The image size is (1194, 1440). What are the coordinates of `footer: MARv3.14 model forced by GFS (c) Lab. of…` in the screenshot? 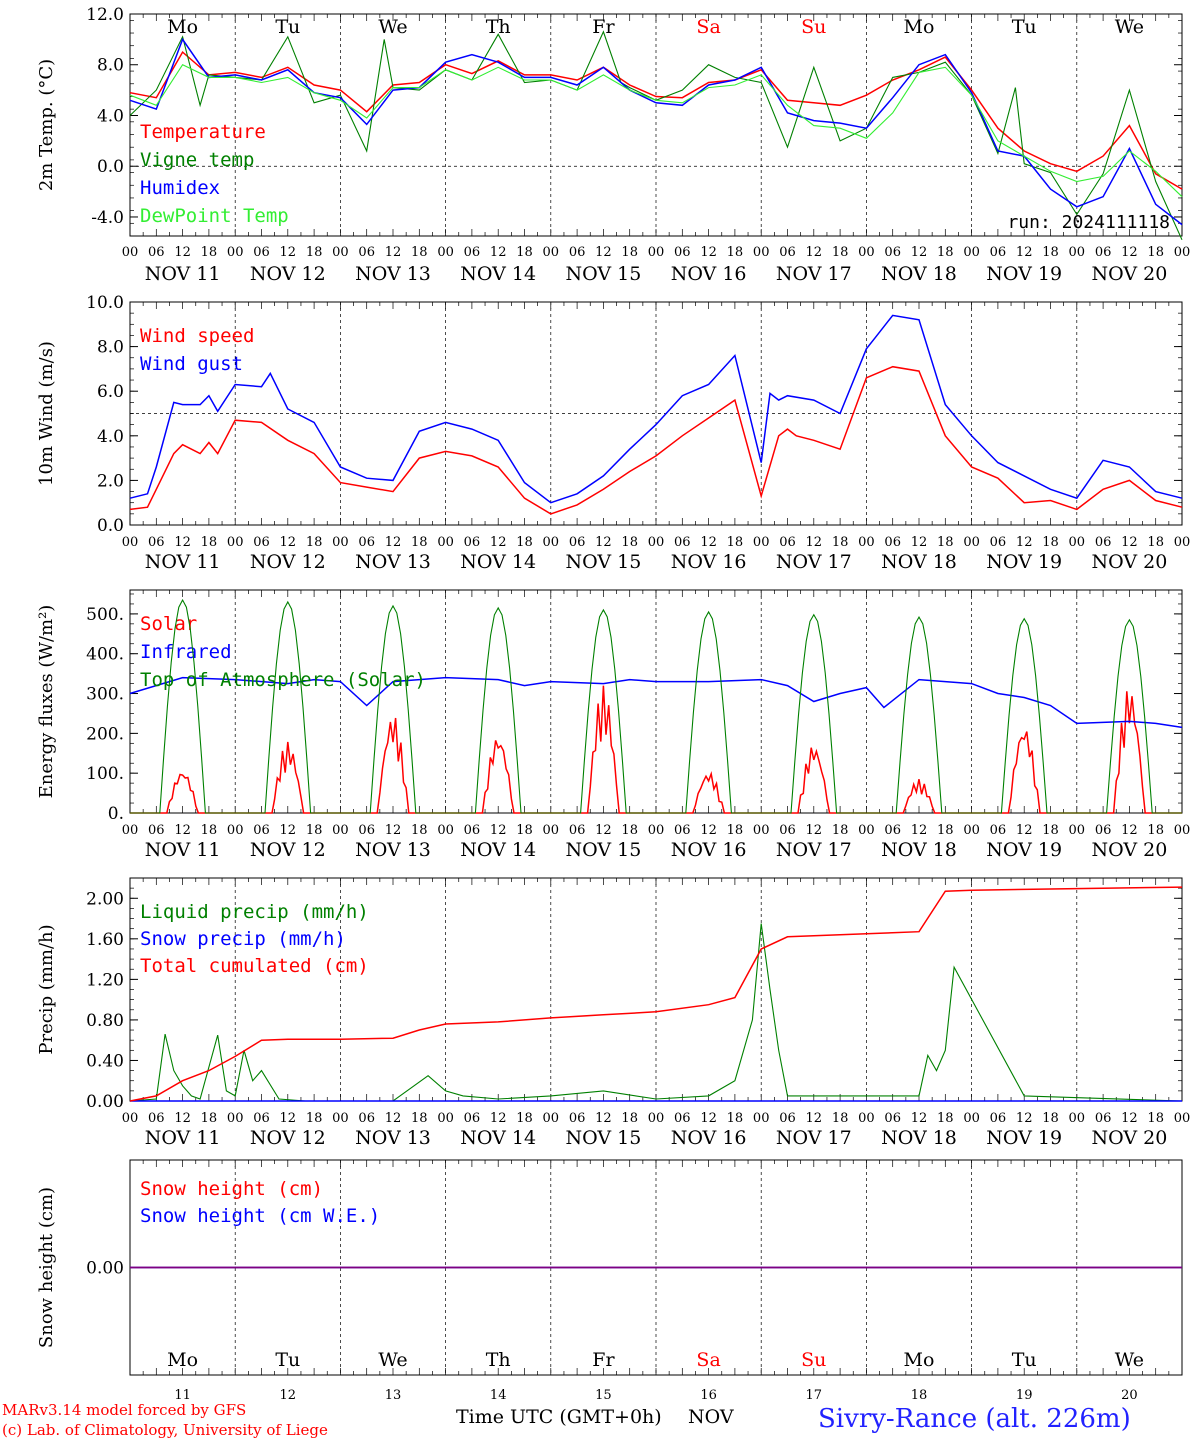 It's located at (566, 1420).